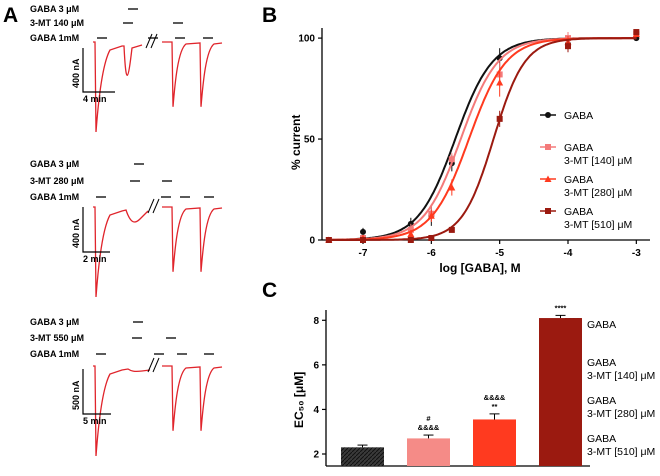  What do you see at coordinates (57, 181) in the screenshot?
I see `drug-label: 3-MT 280 μM` at bounding box center [57, 181].